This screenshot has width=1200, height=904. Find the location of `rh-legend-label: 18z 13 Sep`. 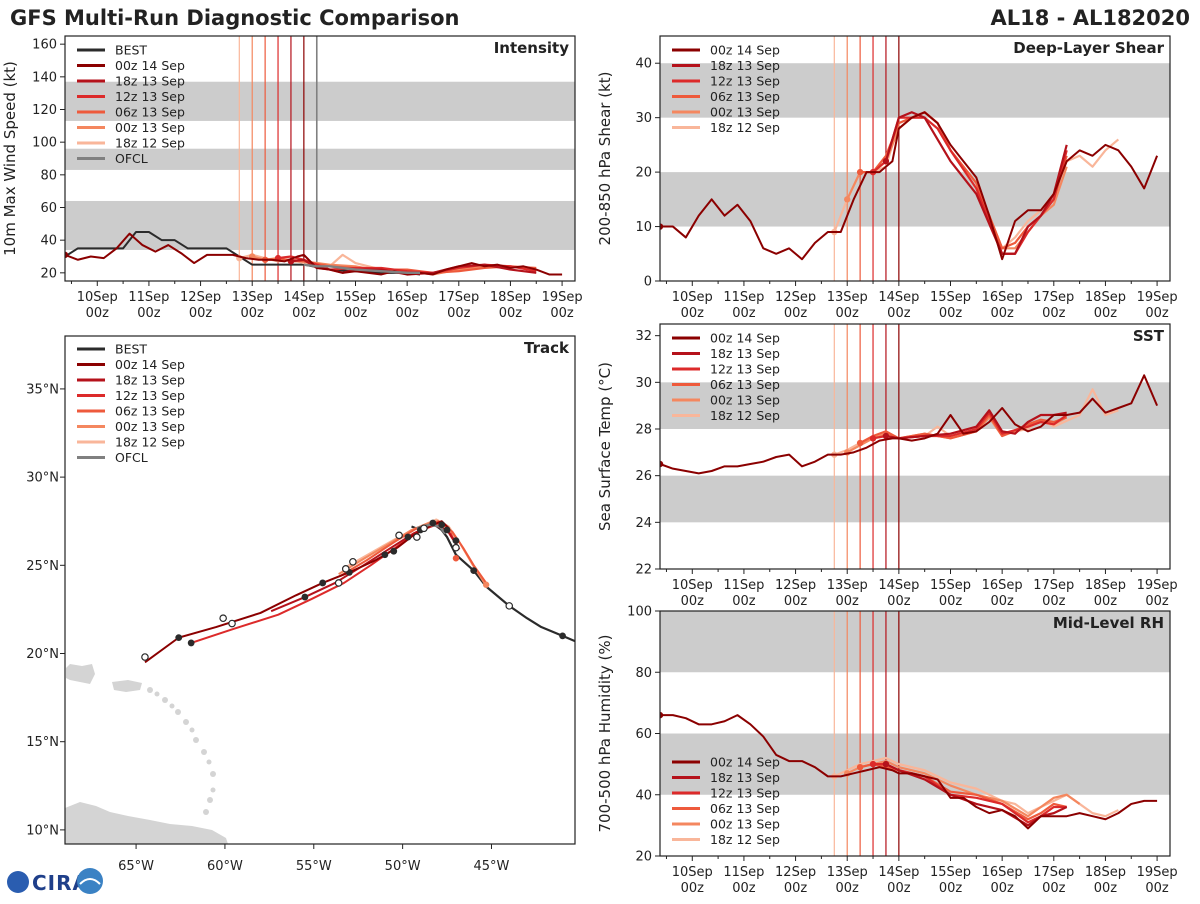

rh-legend-label: 18z 13 Sep is located at coordinates (745, 777).